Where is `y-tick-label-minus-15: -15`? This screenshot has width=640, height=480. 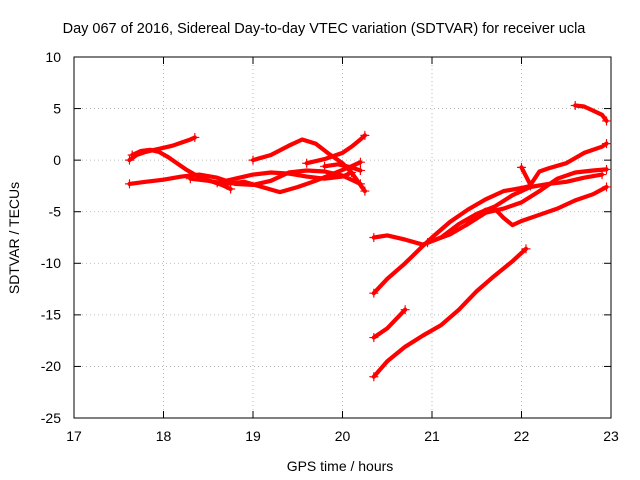 y-tick-label-minus-15: -15 is located at coordinates (51, 315).